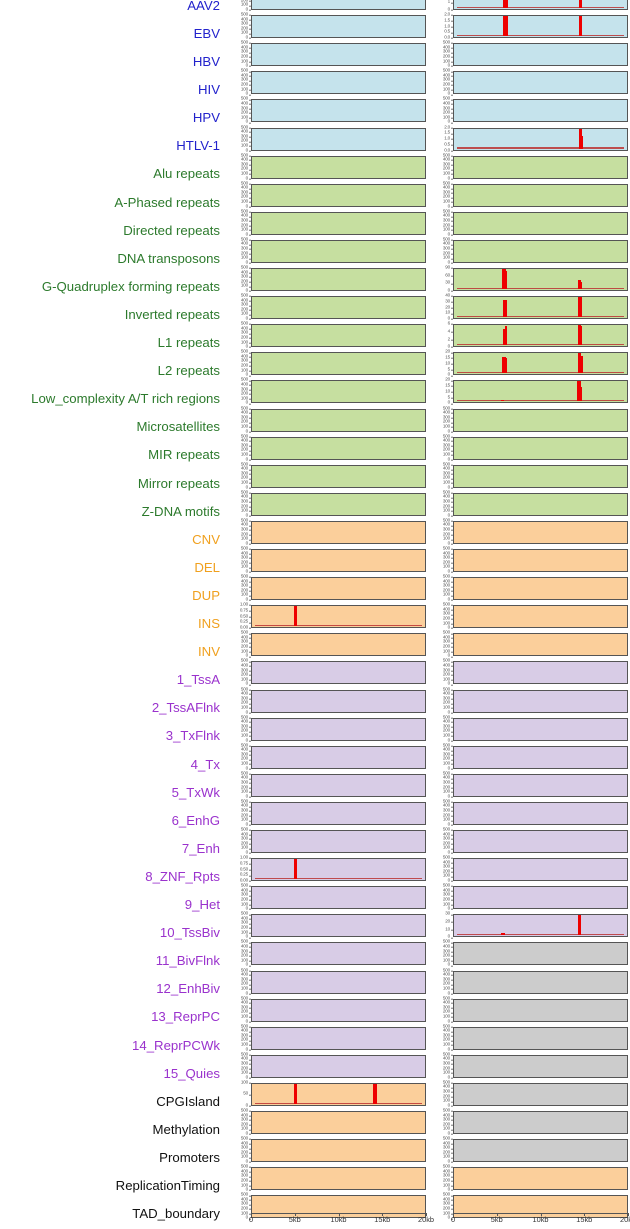  I want to click on y-tick-label: 40, so click(449, 295).